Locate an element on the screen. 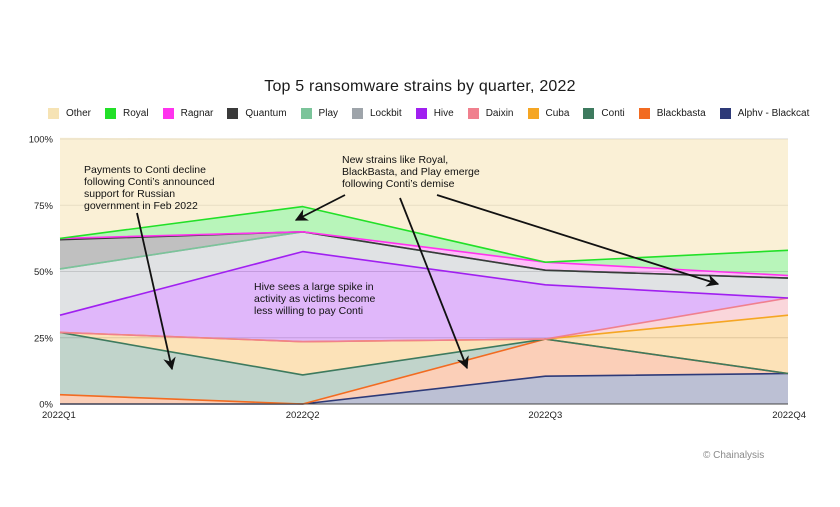 This screenshot has width=840, height=507. area-conti is located at coordinates (424, 368).